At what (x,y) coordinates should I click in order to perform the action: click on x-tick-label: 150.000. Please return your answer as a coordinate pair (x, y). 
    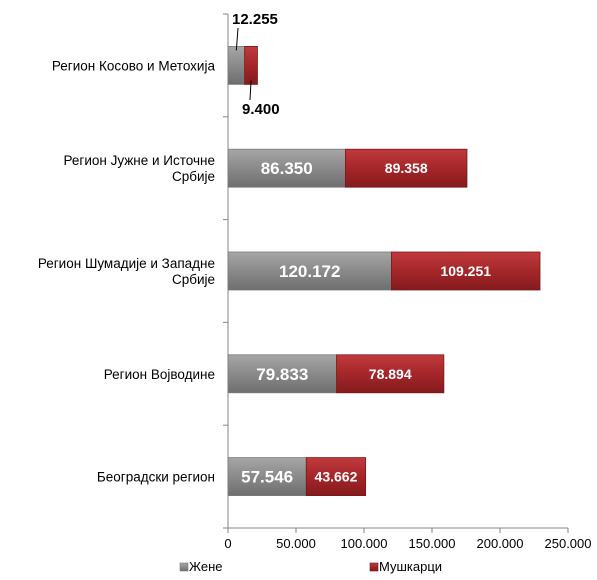
    Looking at the image, I should click on (432, 543).